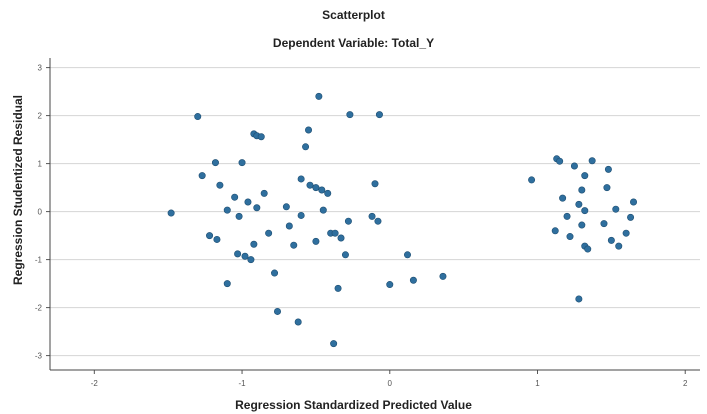 This screenshot has width=707, height=414. I want to click on y-axis-label: Regression Studentized Residual, so click(18, 190).